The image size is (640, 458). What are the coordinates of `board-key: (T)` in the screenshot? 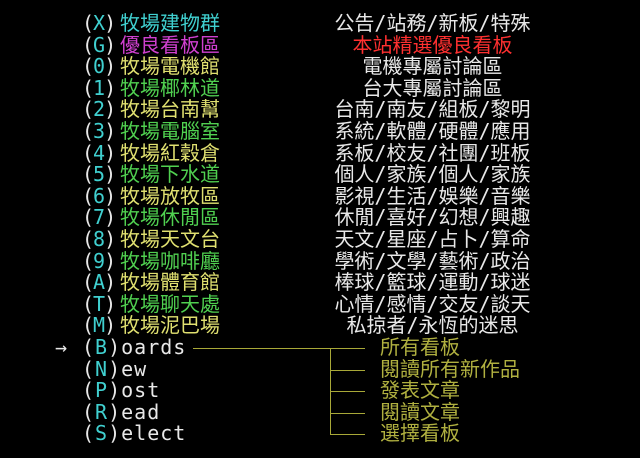 It's located at (99, 303).